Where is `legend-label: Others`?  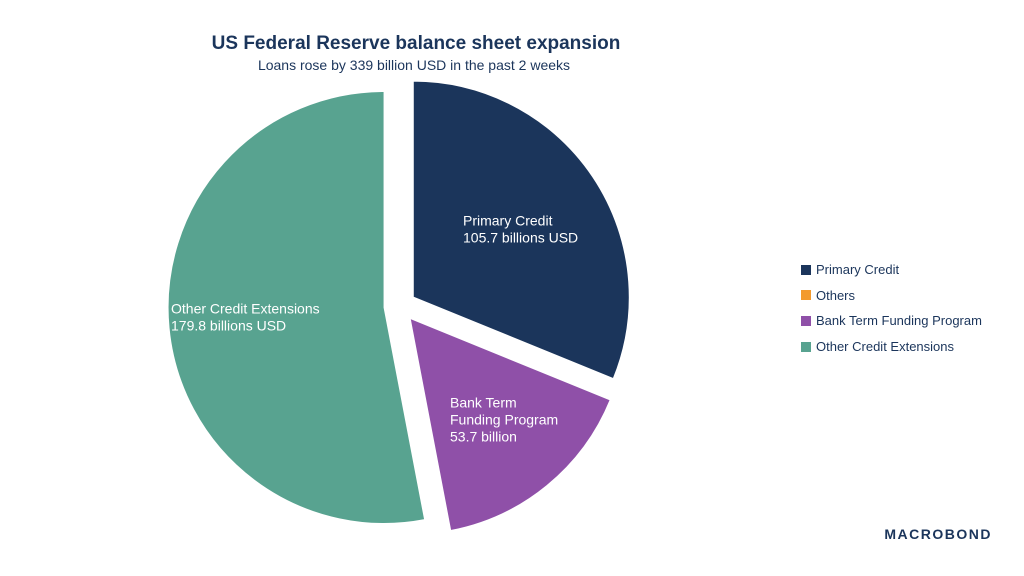 legend-label: Others is located at coordinates (836, 295).